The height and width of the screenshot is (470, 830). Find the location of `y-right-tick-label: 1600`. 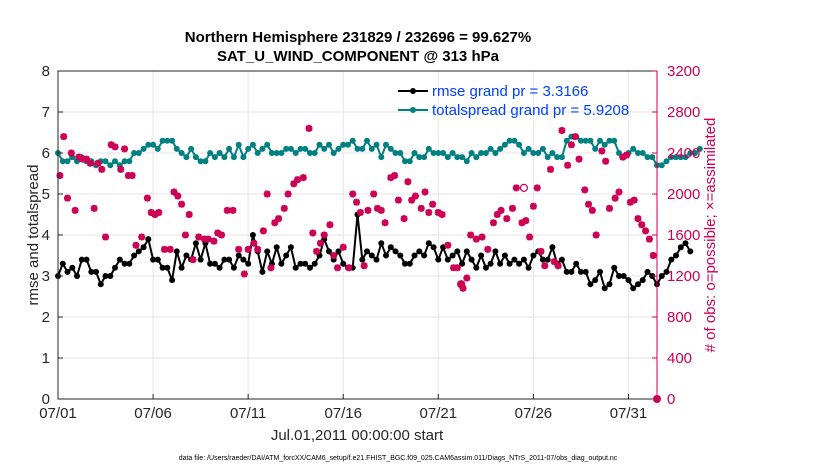

y-right-tick-label: 1600 is located at coordinates (683, 235).